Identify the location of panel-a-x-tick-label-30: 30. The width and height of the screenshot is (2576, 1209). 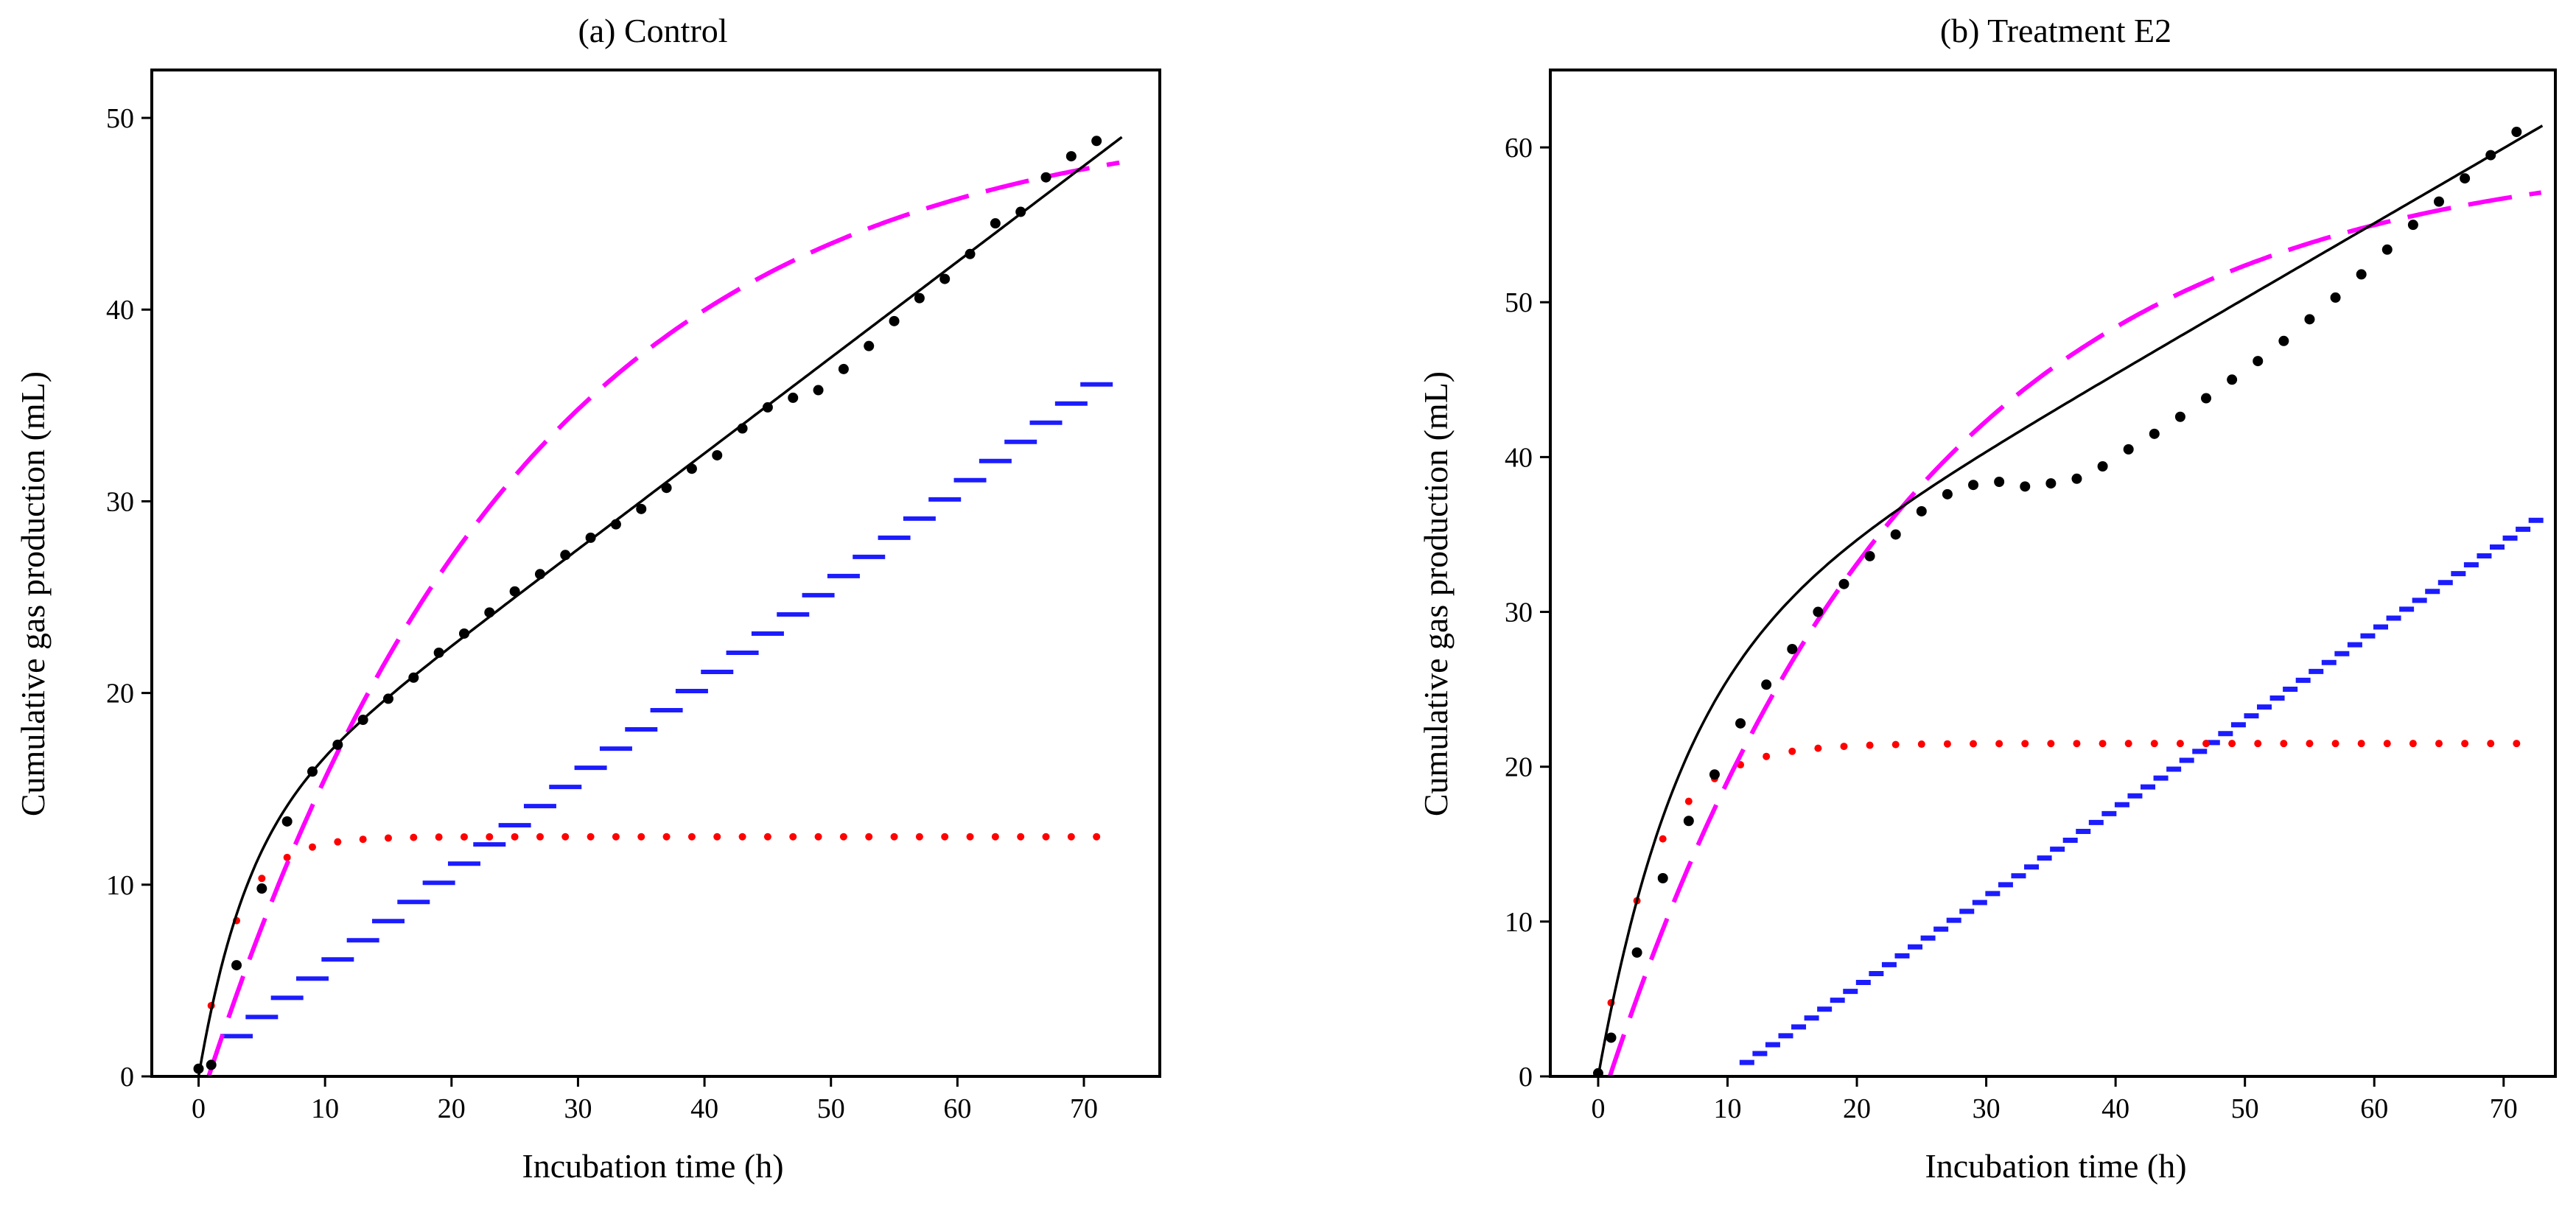
(578, 1108).